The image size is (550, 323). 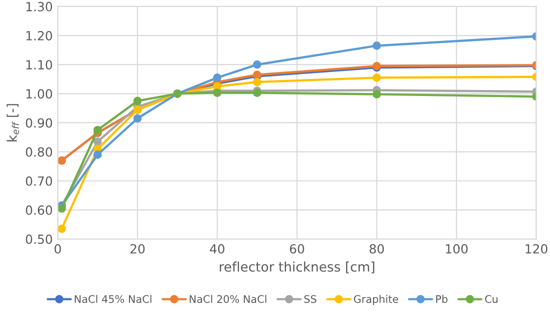 I want to click on x-tick-label: 40, so click(x=217, y=249).